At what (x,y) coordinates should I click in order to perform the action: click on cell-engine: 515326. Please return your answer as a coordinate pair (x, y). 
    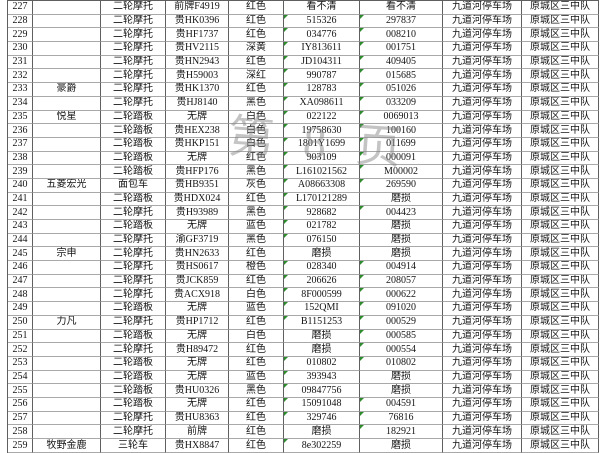
    Looking at the image, I should click on (322, 21).